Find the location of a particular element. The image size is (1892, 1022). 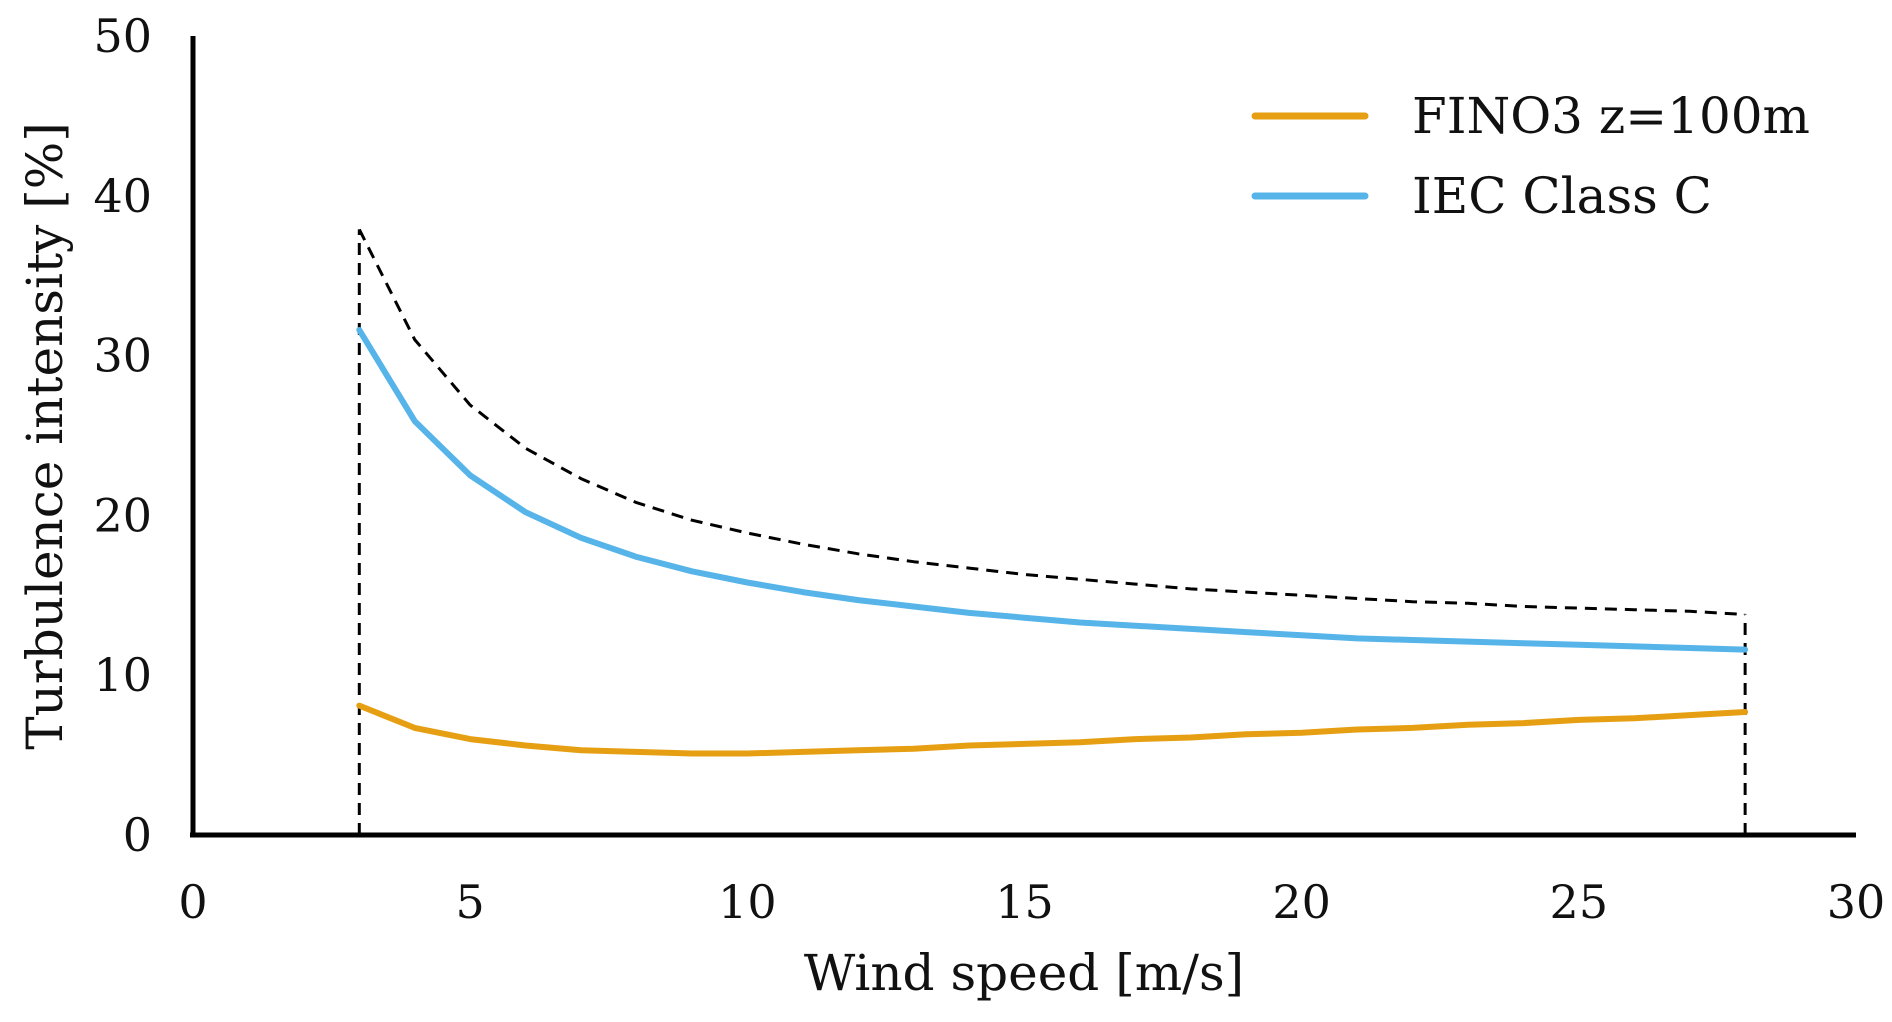

y-tick-label: 0 is located at coordinates (137, 835).